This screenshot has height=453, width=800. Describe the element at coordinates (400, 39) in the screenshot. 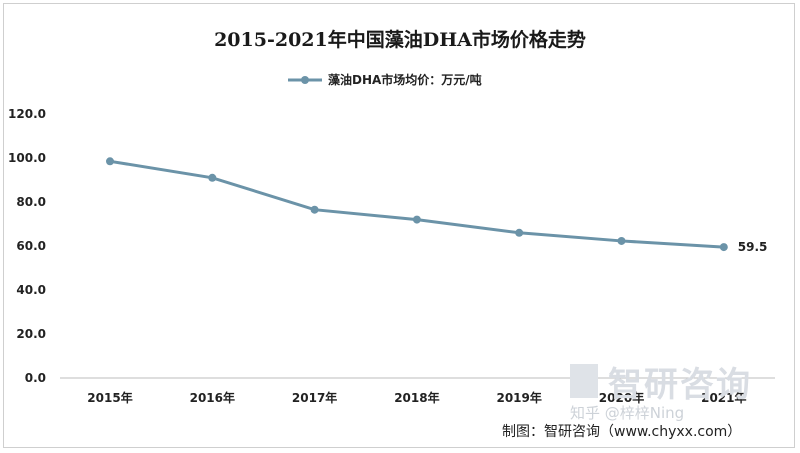

I see `chart-title: 2015-2021年中国藻油DHA市场价格走势` at that location.